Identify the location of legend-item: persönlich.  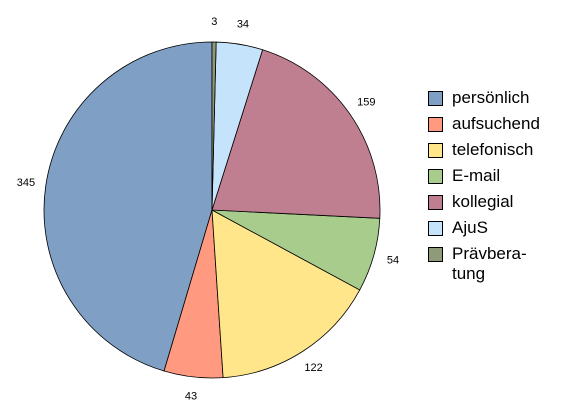
(479, 98).